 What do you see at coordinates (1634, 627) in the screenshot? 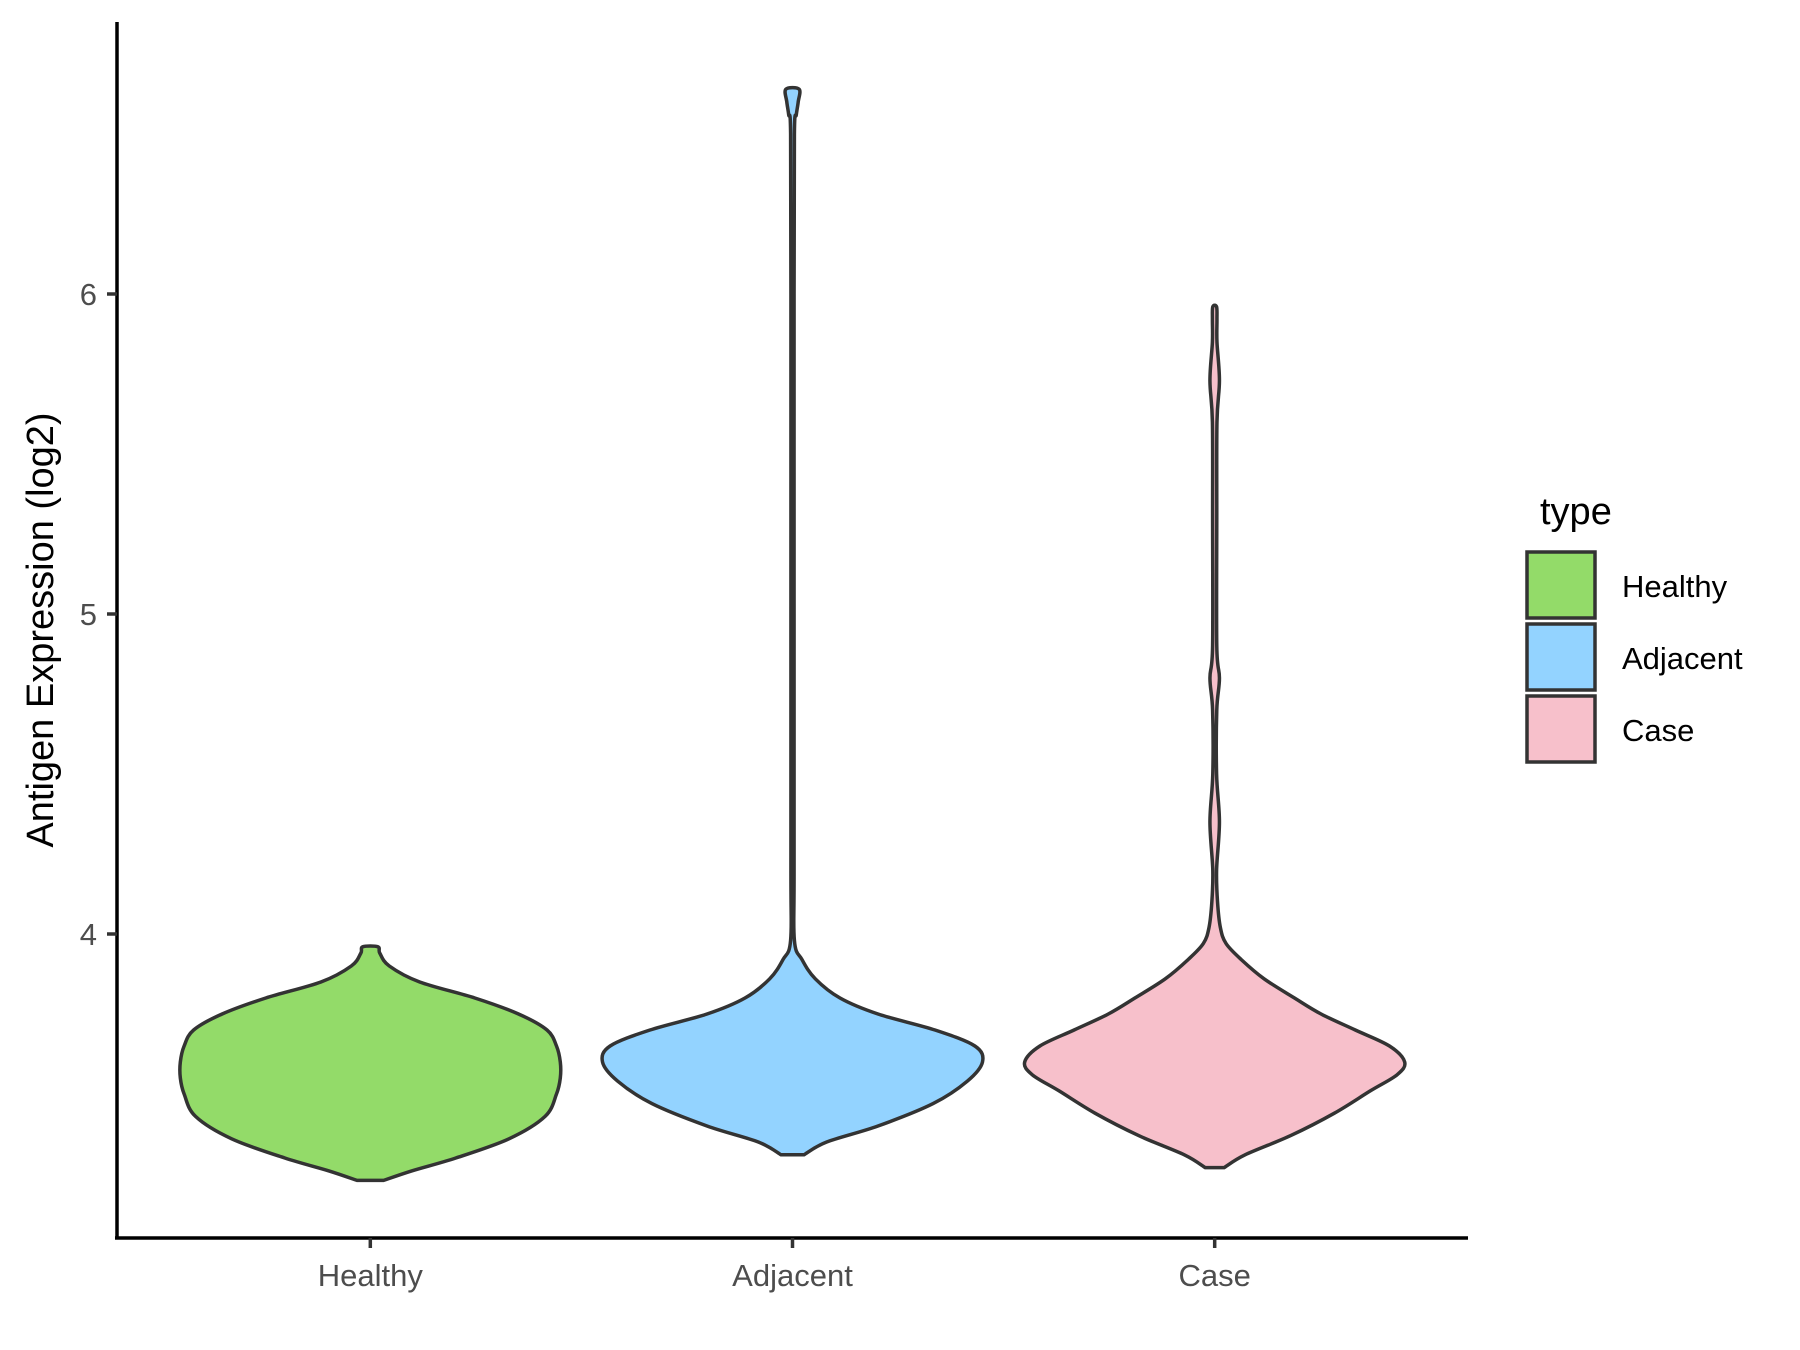
I see `legend: type Healthy Adjacent Case` at bounding box center [1634, 627].